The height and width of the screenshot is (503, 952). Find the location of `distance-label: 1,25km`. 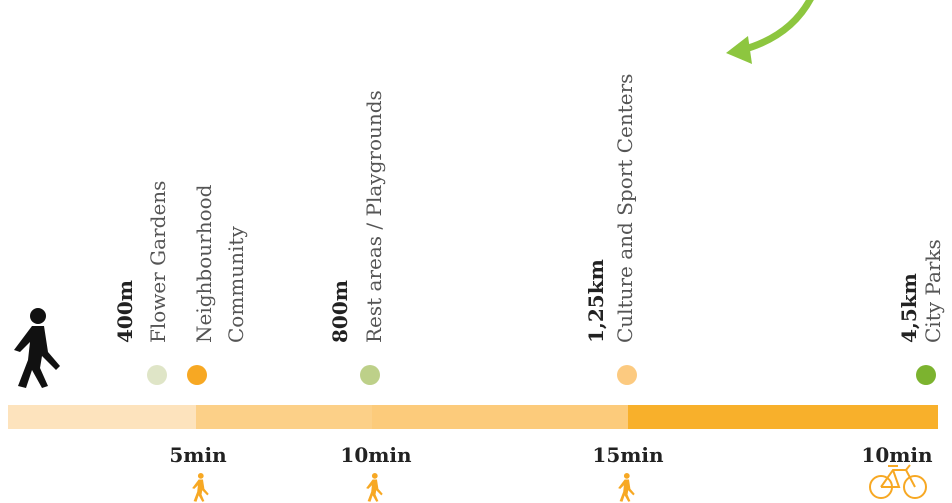

distance-label: 1,25km is located at coordinates (596, 301).